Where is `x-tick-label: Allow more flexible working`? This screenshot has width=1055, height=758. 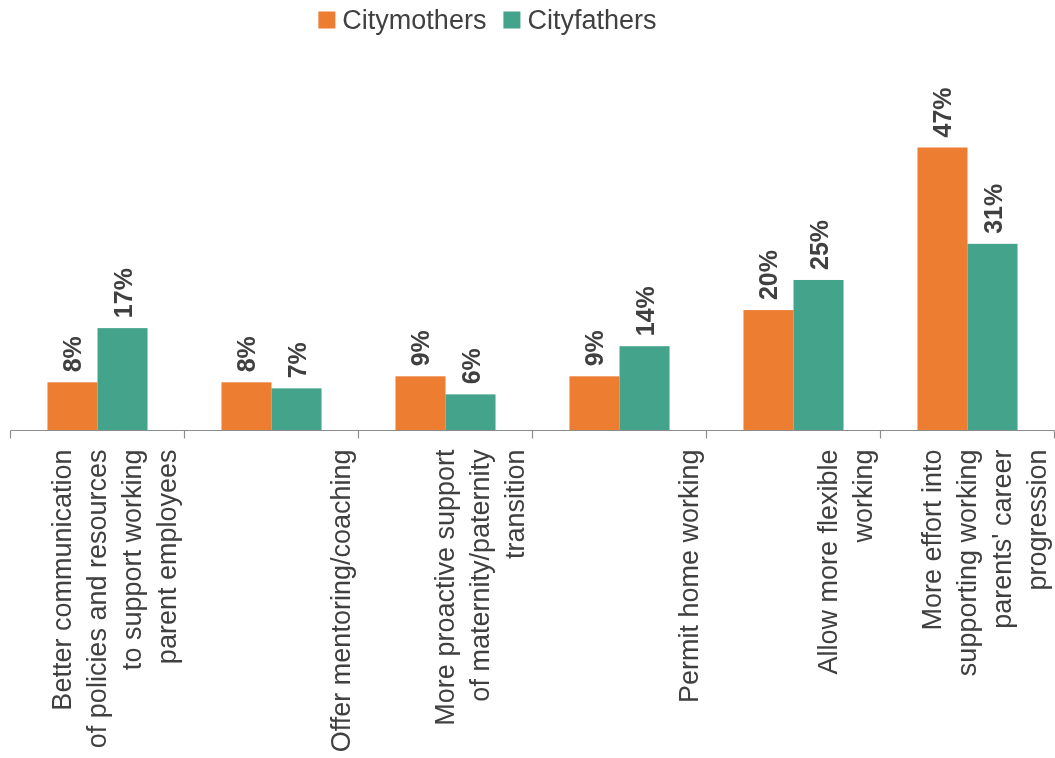
x-tick-label: Allow more flexible working is located at coordinates (845, 562).